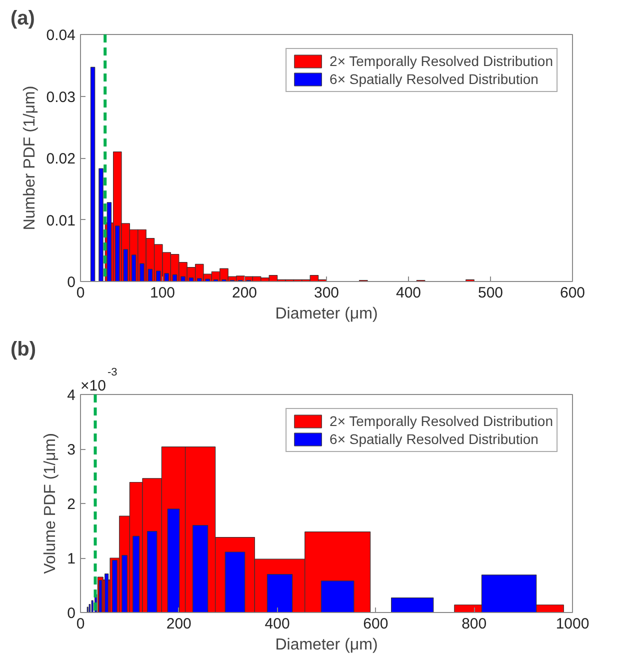 The height and width of the screenshot is (663, 618). I want to click on x-tick-label: 1000, so click(573, 624).